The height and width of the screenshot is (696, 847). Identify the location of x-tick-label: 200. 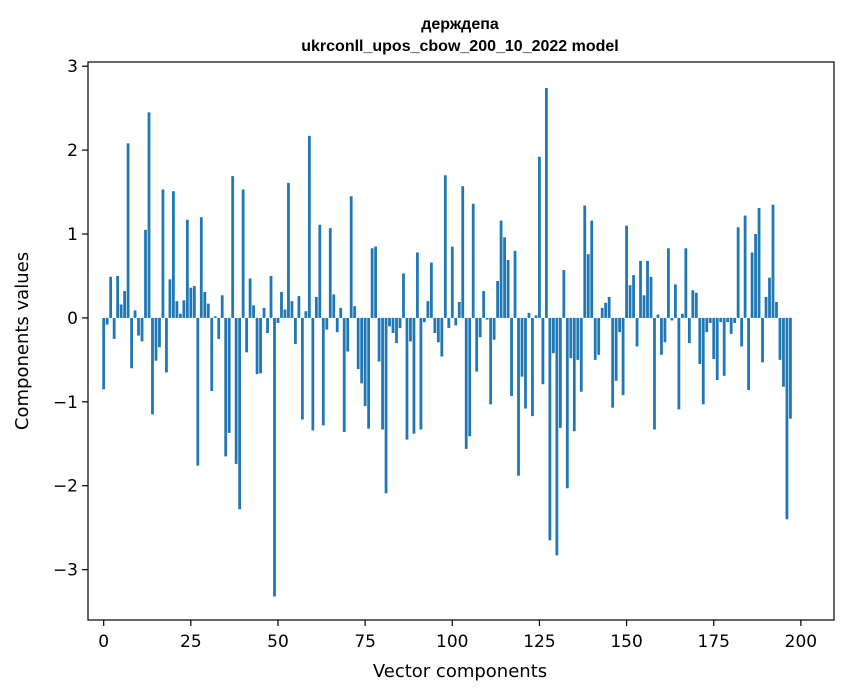
(801, 642).